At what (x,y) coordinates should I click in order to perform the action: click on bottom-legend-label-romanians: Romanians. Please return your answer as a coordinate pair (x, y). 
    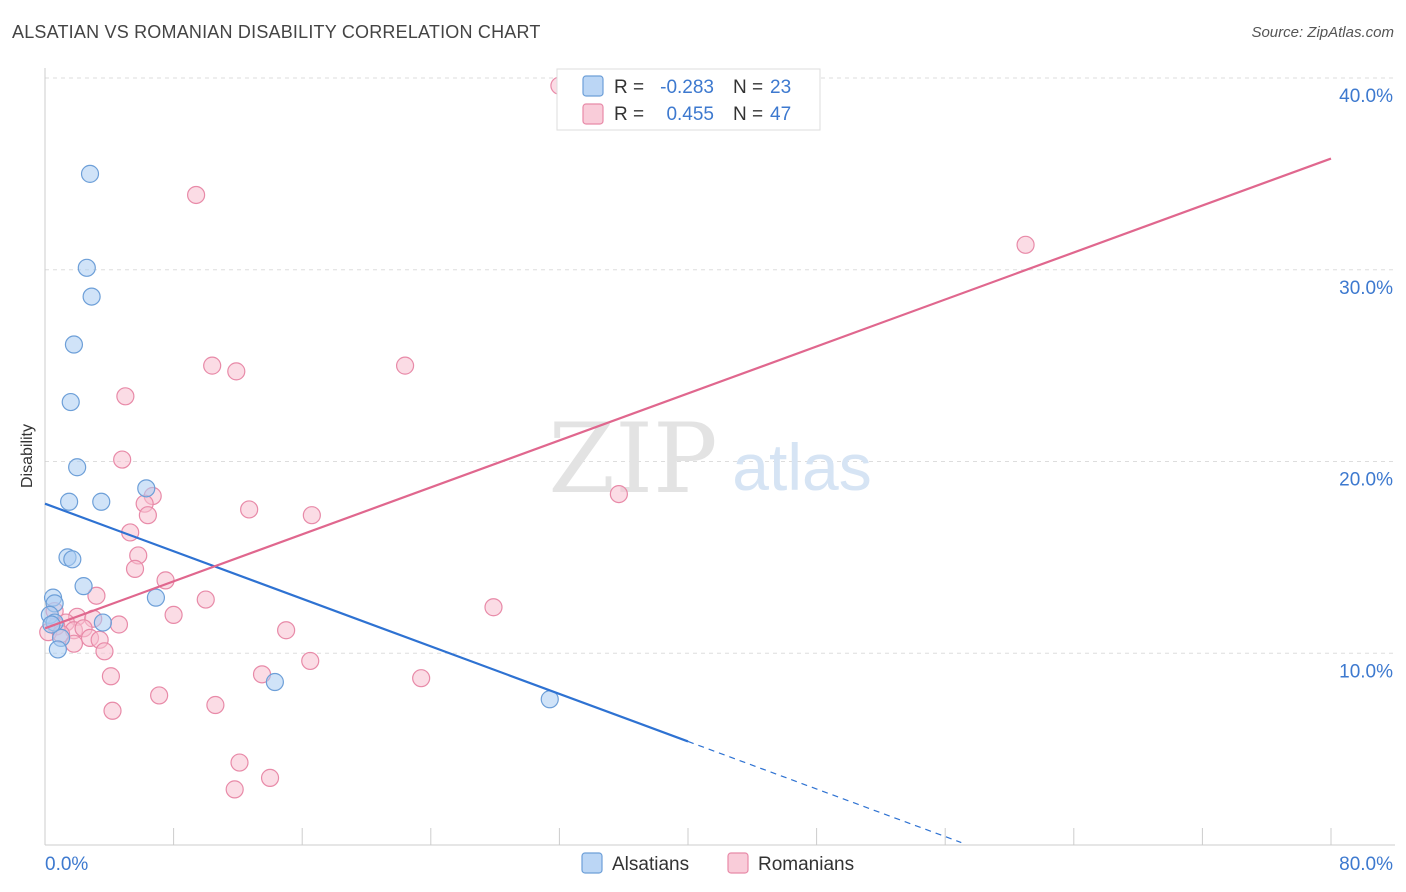
    Looking at the image, I should click on (806, 864).